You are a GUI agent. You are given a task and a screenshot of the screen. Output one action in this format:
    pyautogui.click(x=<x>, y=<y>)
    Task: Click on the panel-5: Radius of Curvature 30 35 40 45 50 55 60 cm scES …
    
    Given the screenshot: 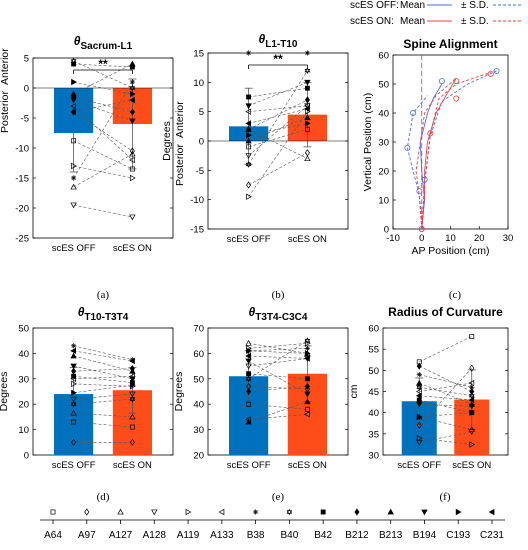 What is the action you would take?
    pyautogui.click(x=428, y=404)
    